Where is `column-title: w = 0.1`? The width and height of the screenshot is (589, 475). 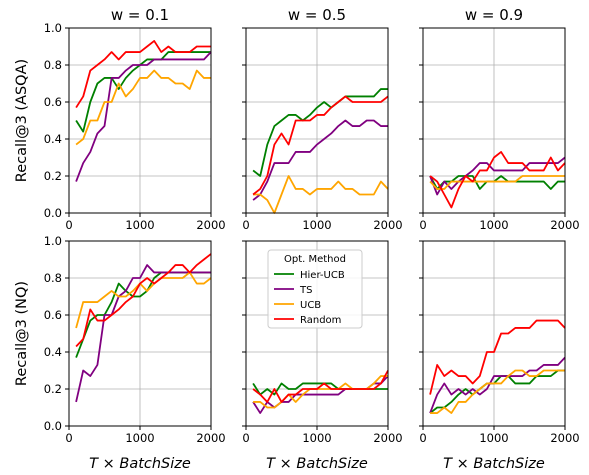 column-title: w = 0.1 is located at coordinates (140, 15).